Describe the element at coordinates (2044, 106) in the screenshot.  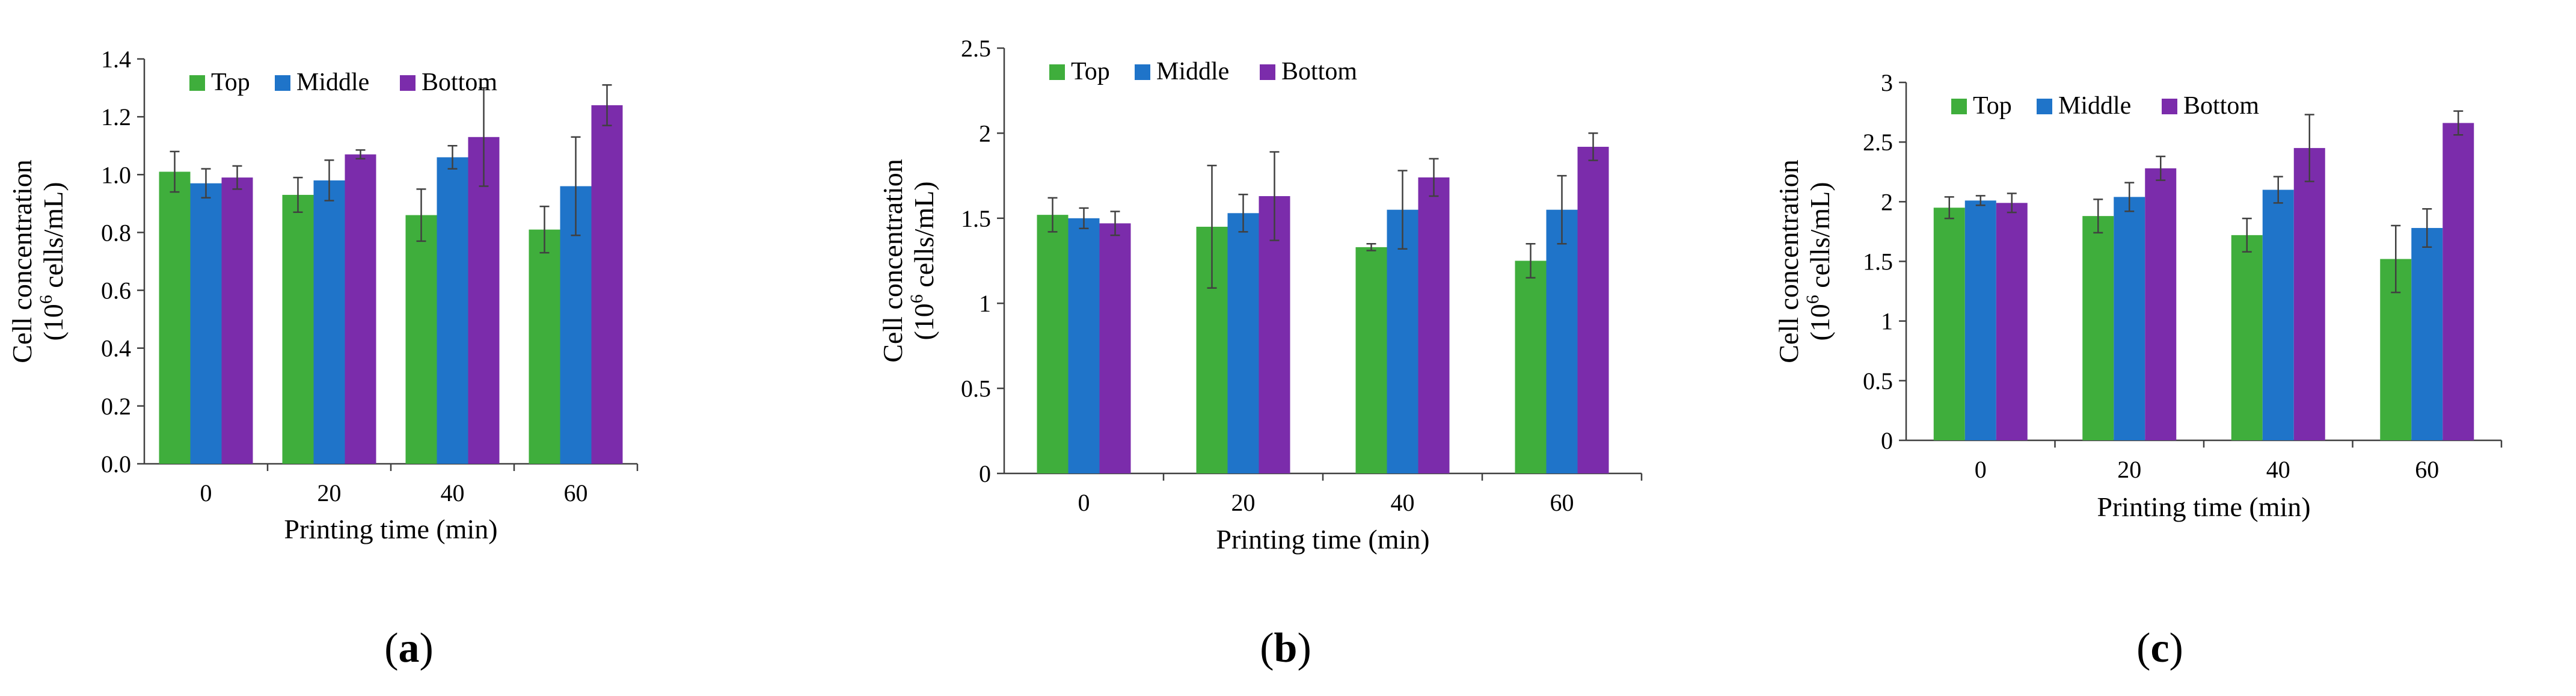
I see `legend-swatch-middle` at that location.